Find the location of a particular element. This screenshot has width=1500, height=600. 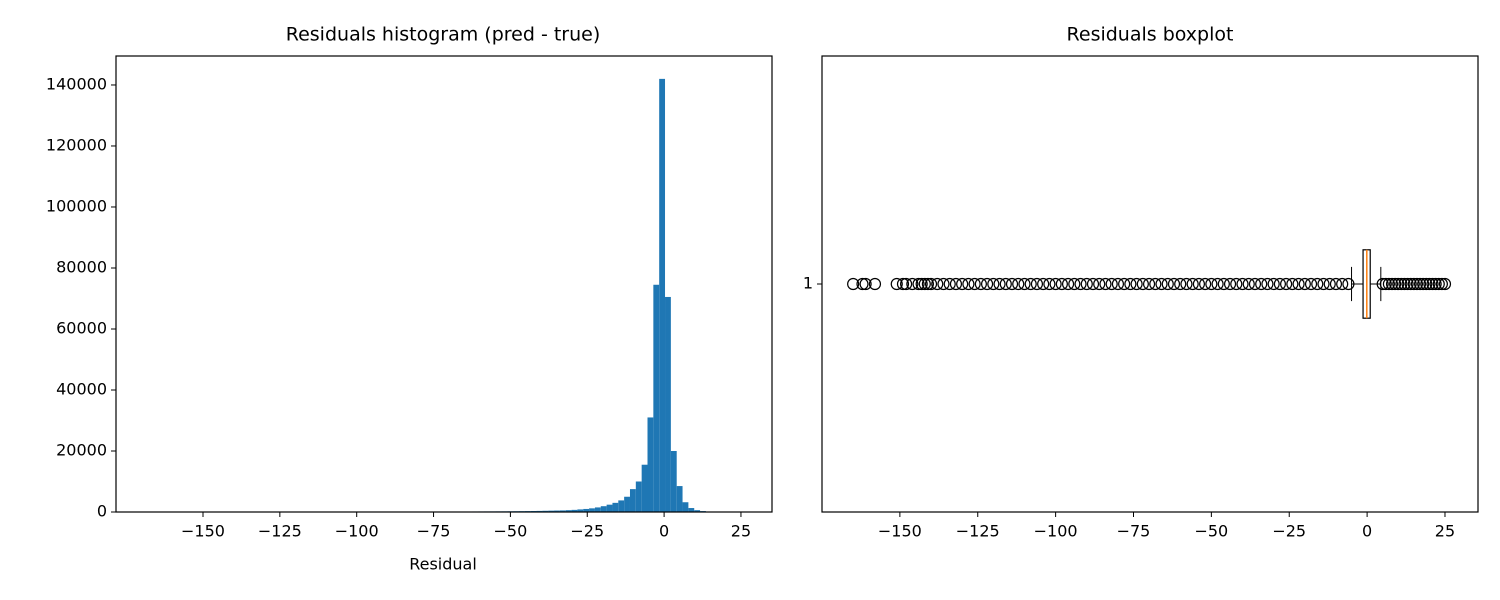

x-tick-label: 25 is located at coordinates (741, 531).